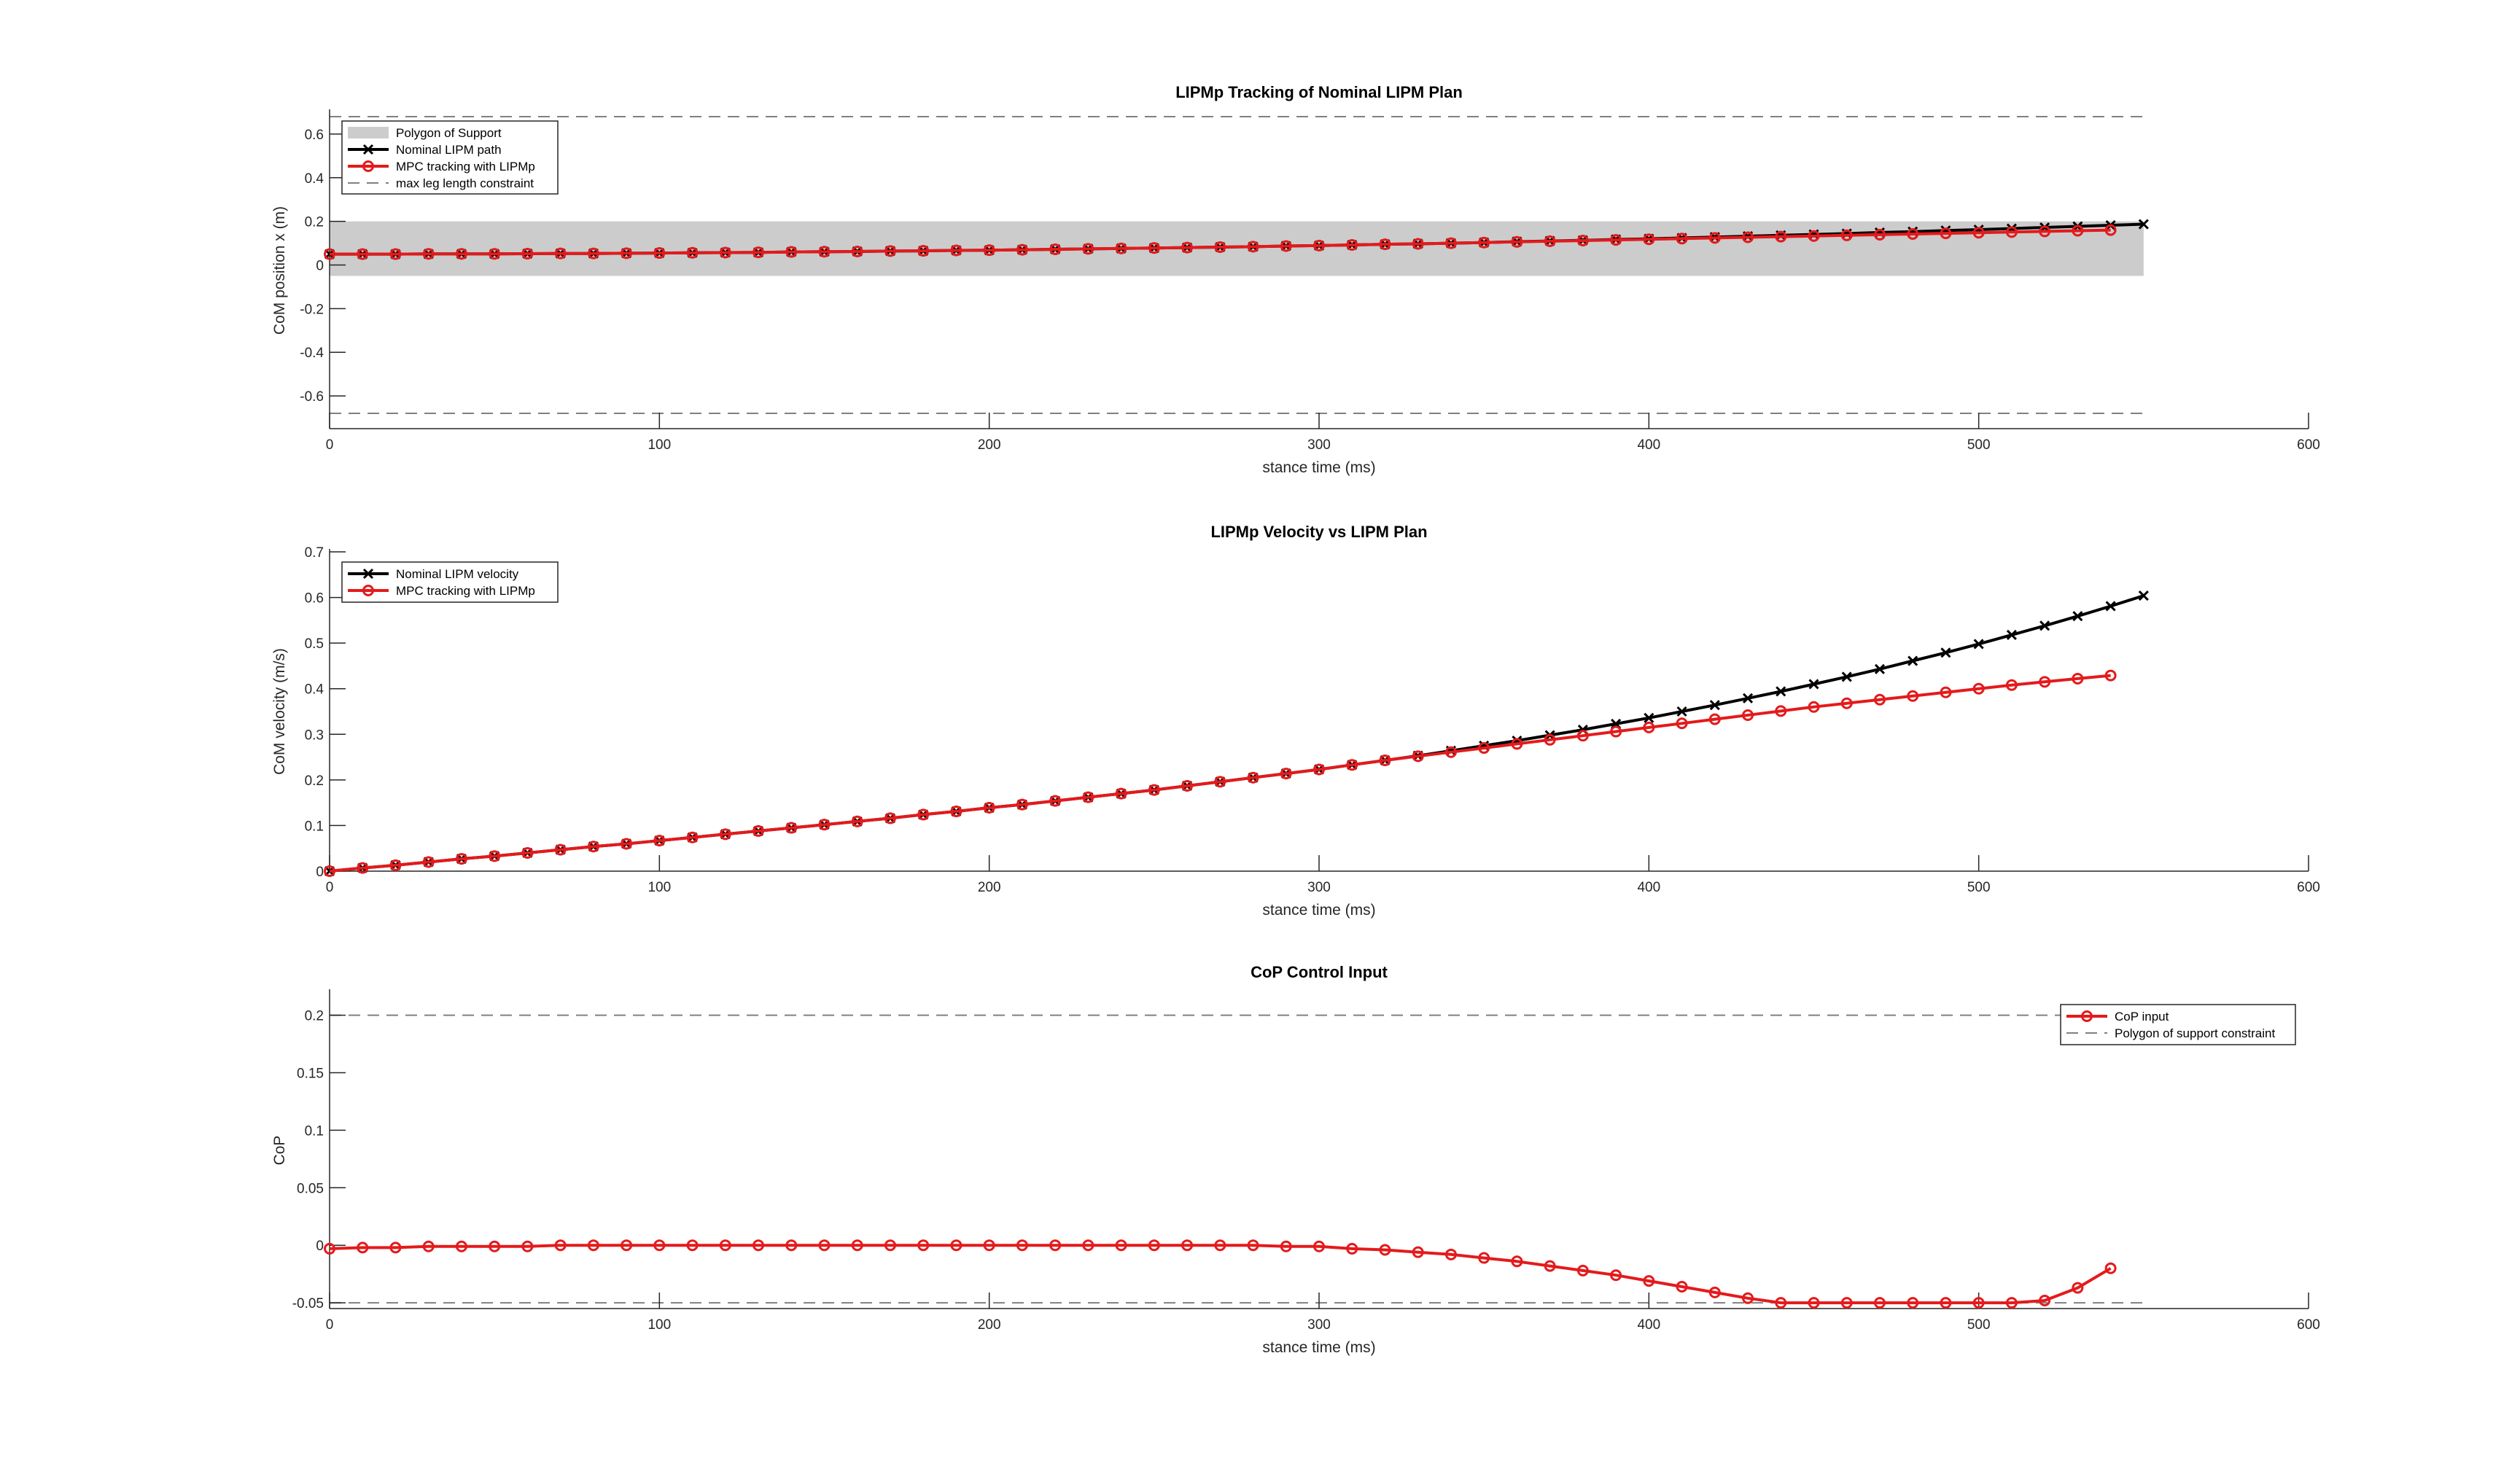  I want to click on legend-swatch-marker, so click(2087, 1016).